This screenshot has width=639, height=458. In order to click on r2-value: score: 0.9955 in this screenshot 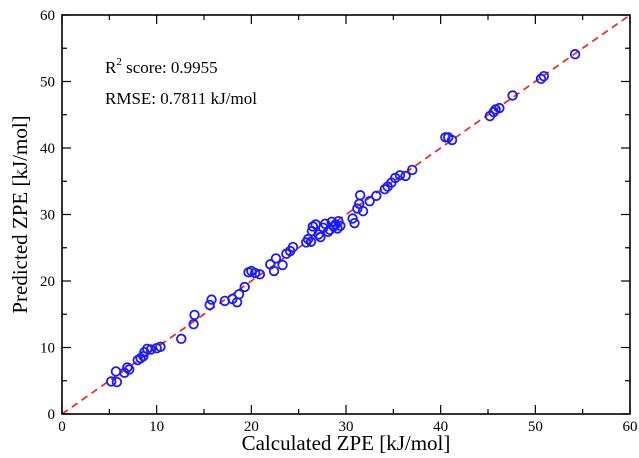, I will do `click(170, 67)`.